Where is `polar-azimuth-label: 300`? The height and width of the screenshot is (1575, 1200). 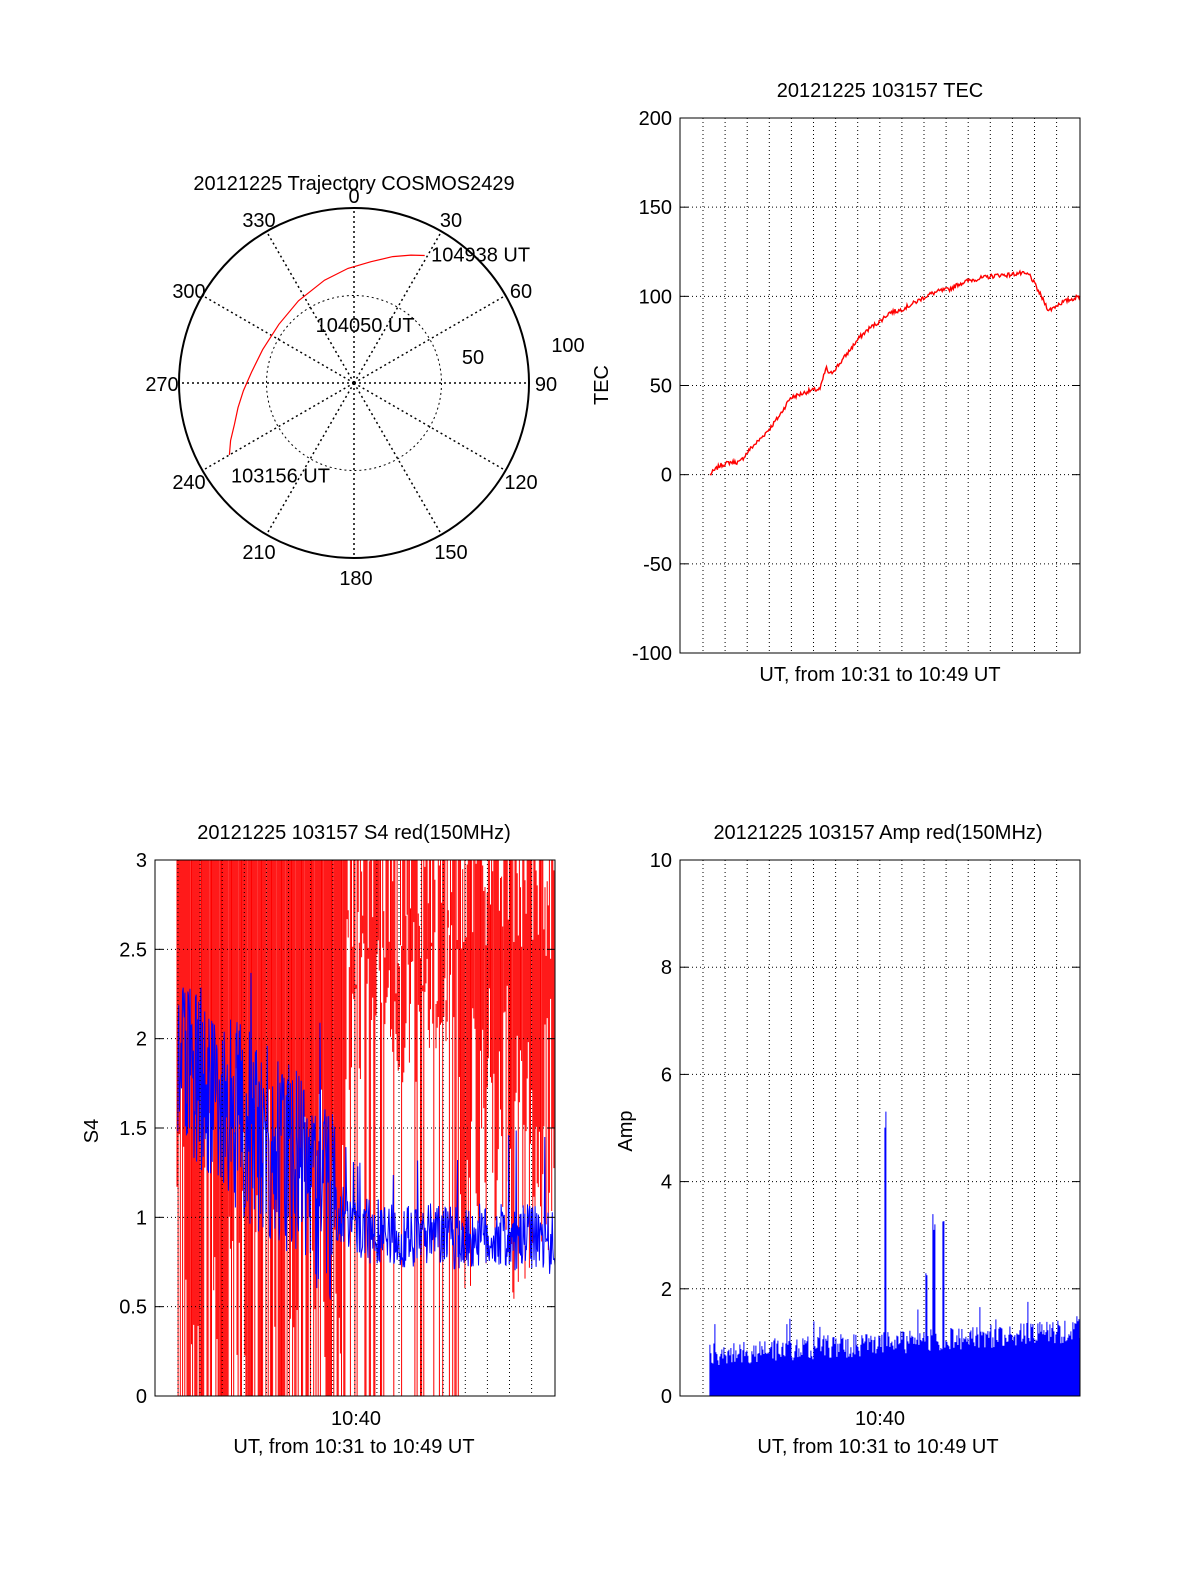
polar-azimuth-label: 300 is located at coordinates (188, 292).